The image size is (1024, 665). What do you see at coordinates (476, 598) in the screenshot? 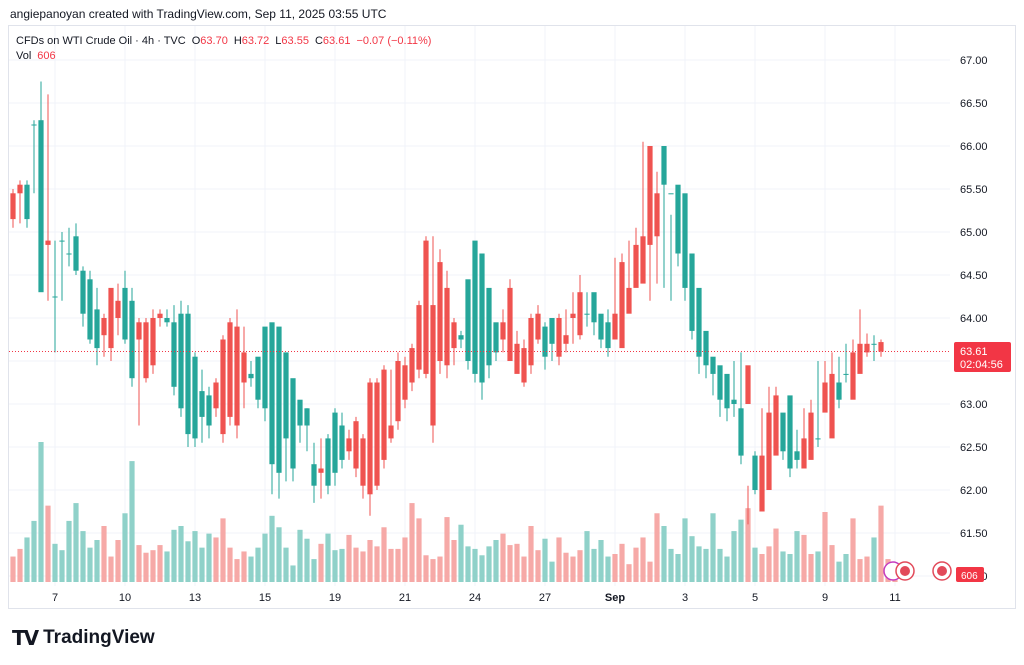
I see `x-axis-labels: 7 10 13 15 19 21 24 27 Sep 3 5 9 11` at bounding box center [476, 598].